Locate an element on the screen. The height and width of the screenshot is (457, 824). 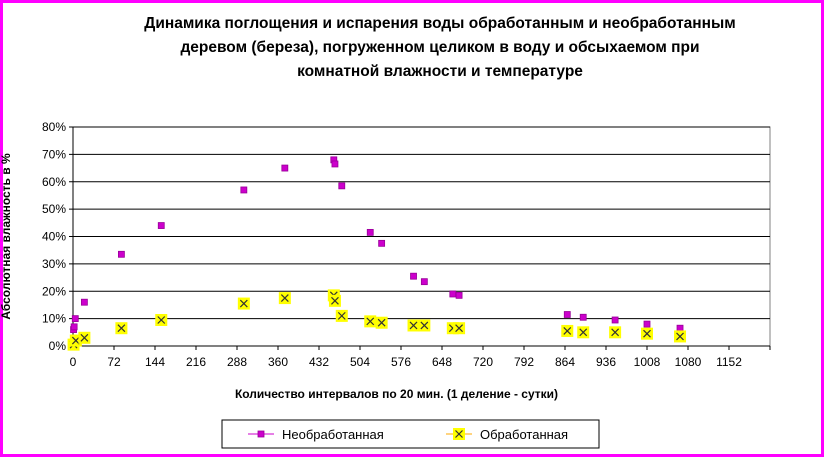
y-tick-label-8: 80% is located at coordinates (54, 127).